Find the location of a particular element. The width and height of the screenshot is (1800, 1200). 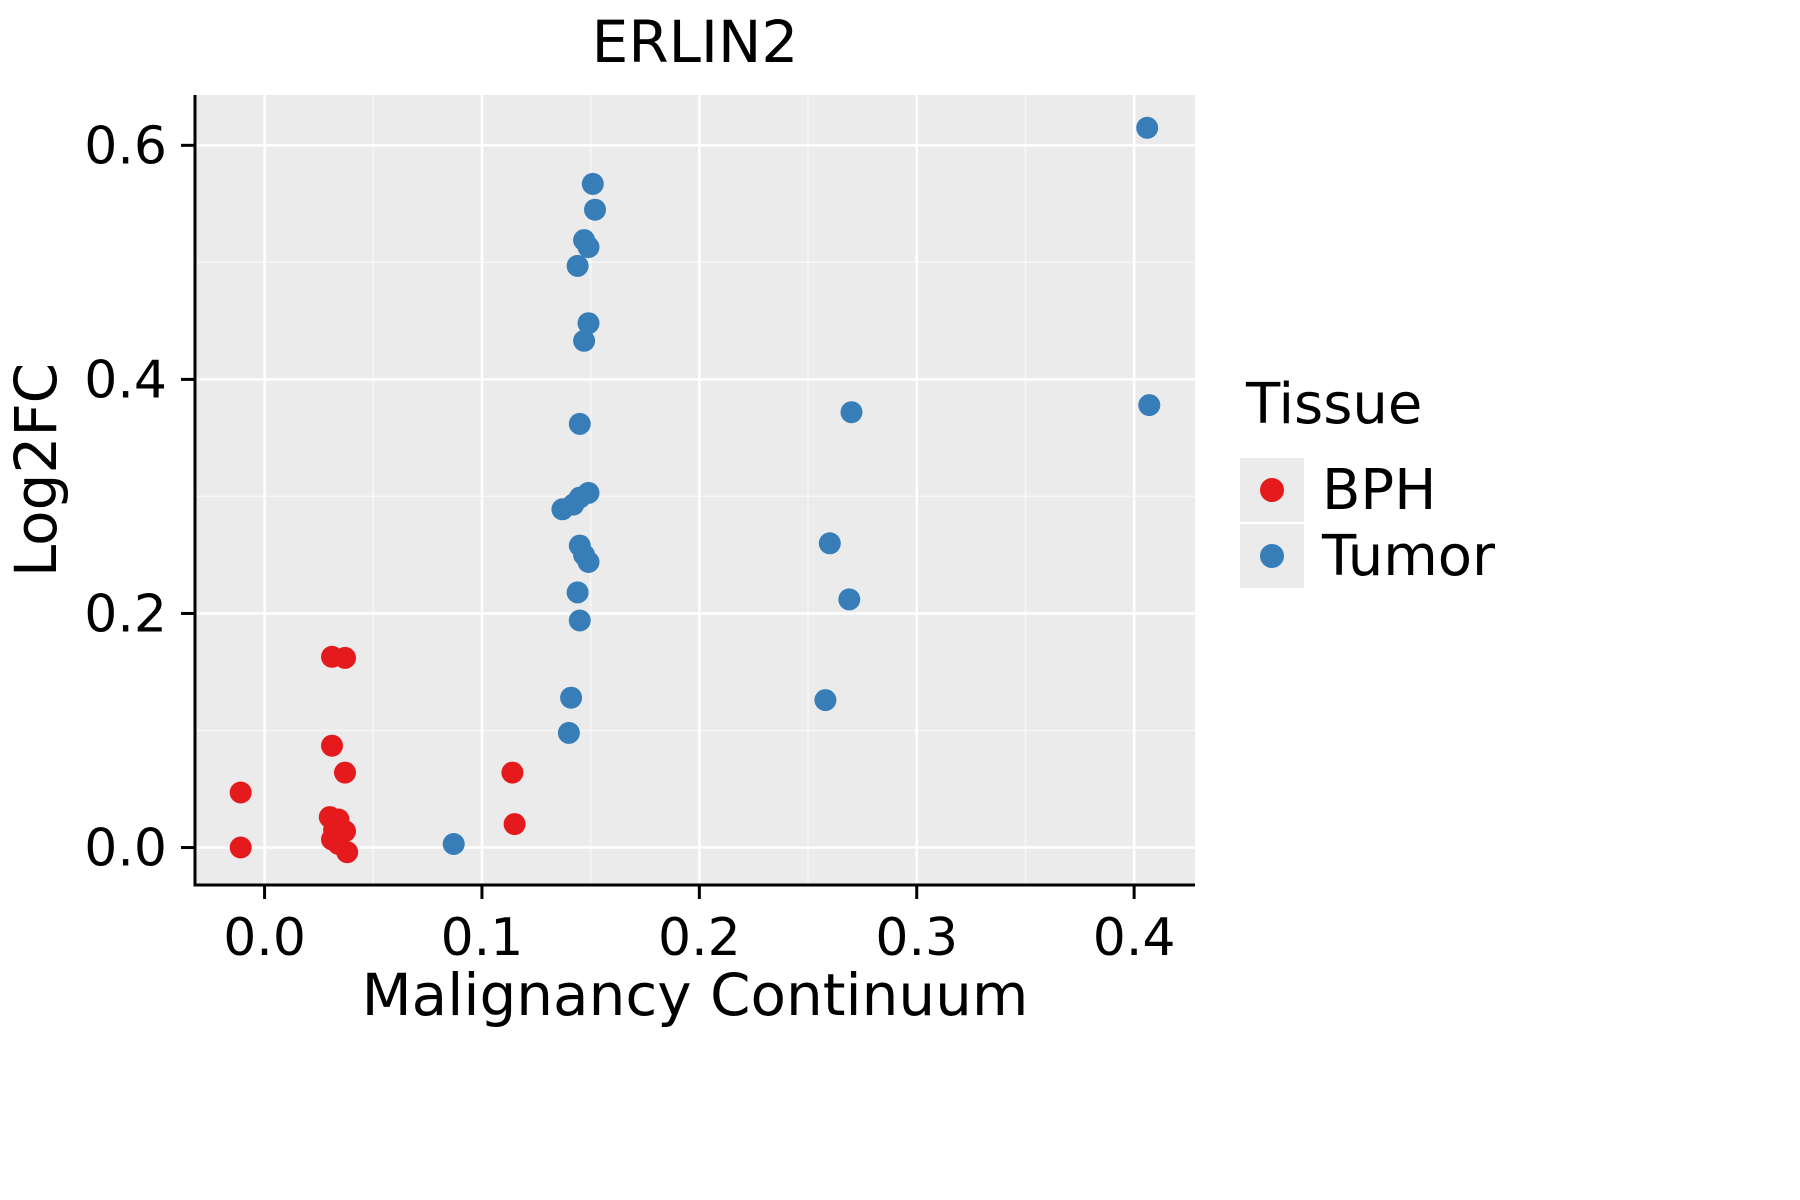

x-tick-label: 0.0 is located at coordinates (264, 938).